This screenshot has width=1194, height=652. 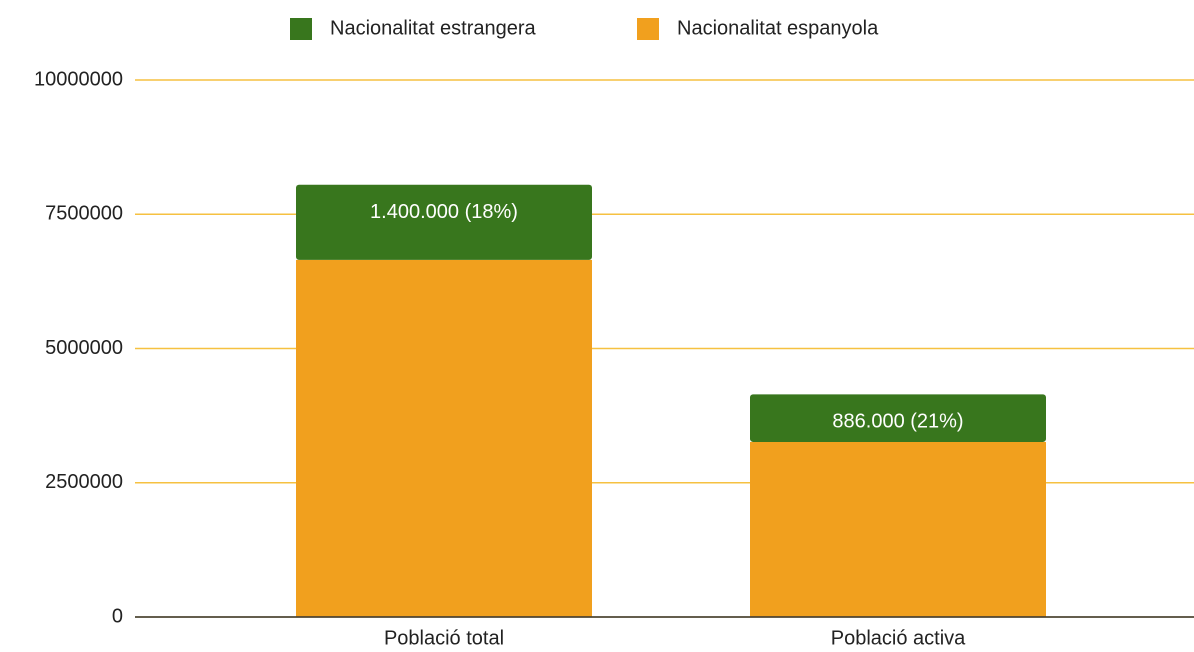 What do you see at coordinates (897, 422) in the screenshot?
I see `data-label: 886.000 (21%)` at bounding box center [897, 422].